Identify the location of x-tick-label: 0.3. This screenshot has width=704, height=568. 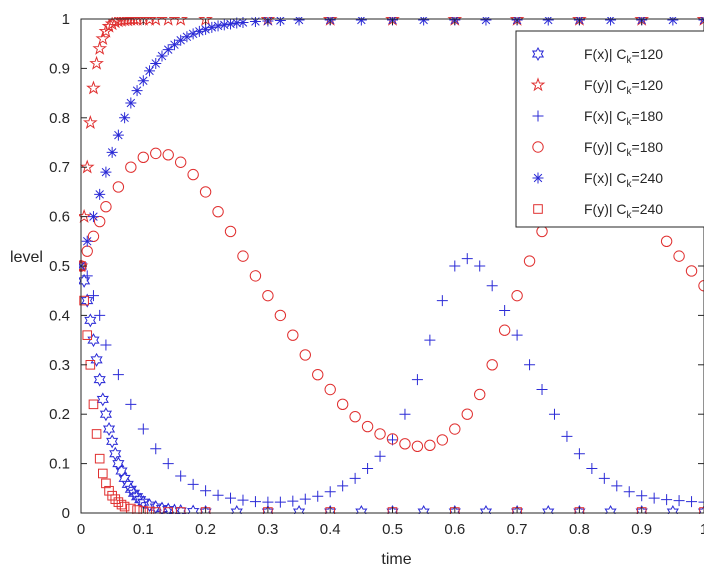
(267, 529).